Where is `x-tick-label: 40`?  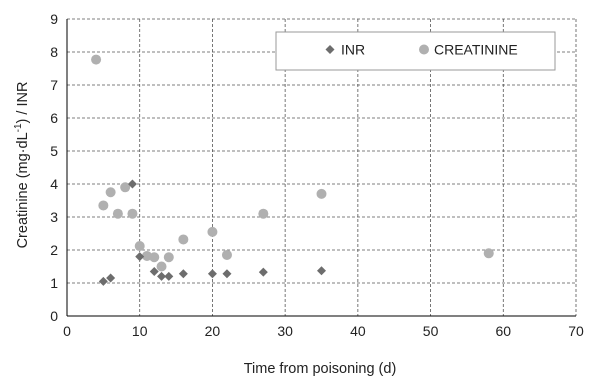 x-tick-label: 40 is located at coordinates (358, 331).